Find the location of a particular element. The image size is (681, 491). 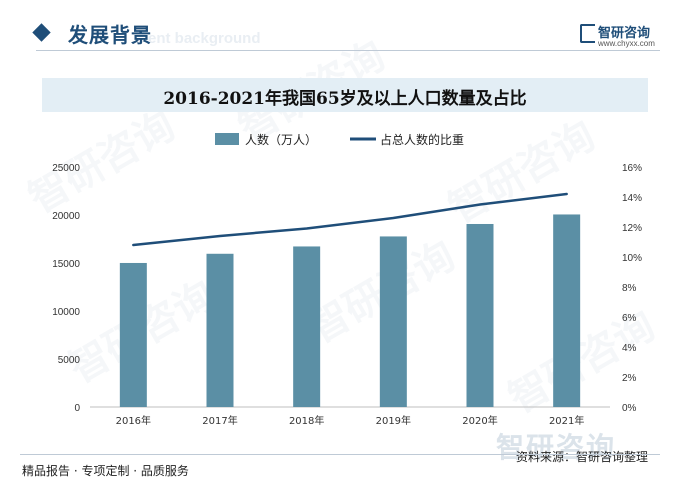

section-title: 发展背景 is located at coordinates (110, 35).